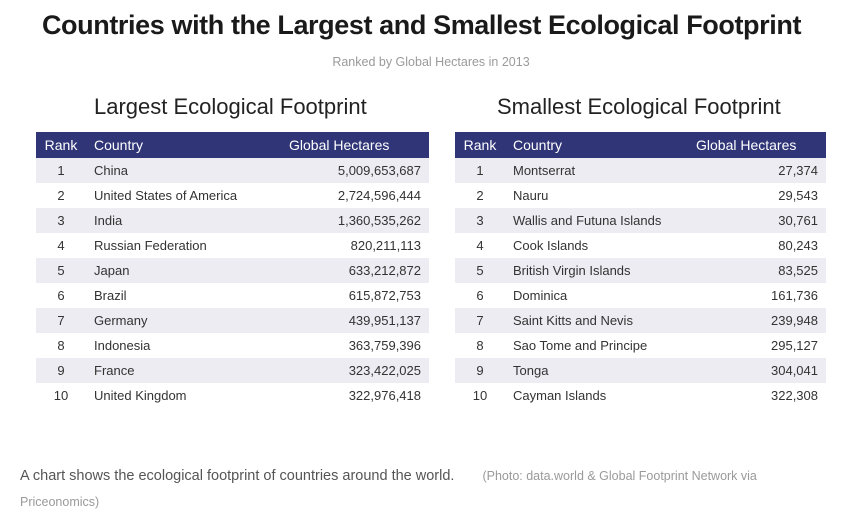 This screenshot has height=515, width=843. I want to click on global-hectares-cell: 2,724,596,444, so click(379, 195).